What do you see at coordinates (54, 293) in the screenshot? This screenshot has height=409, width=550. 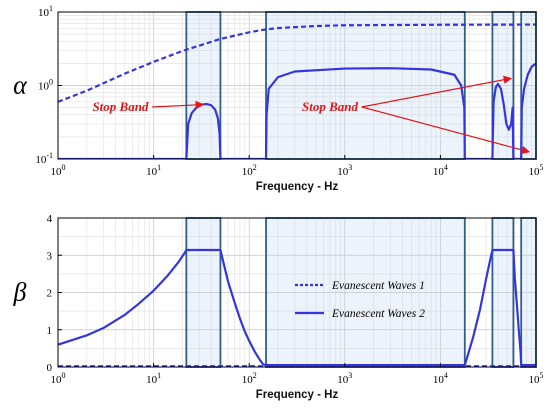 I see `beta-y-tick-labels: 0 1 2 3 4` at bounding box center [54, 293].